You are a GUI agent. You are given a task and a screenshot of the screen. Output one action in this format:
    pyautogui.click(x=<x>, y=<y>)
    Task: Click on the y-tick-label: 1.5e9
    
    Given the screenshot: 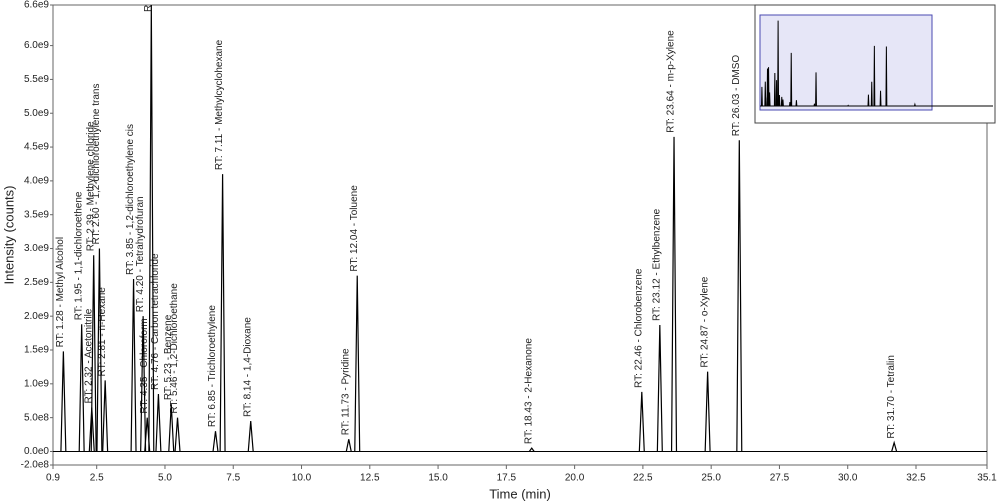 What is the action you would take?
    pyautogui.click(x=36, y=350)
    